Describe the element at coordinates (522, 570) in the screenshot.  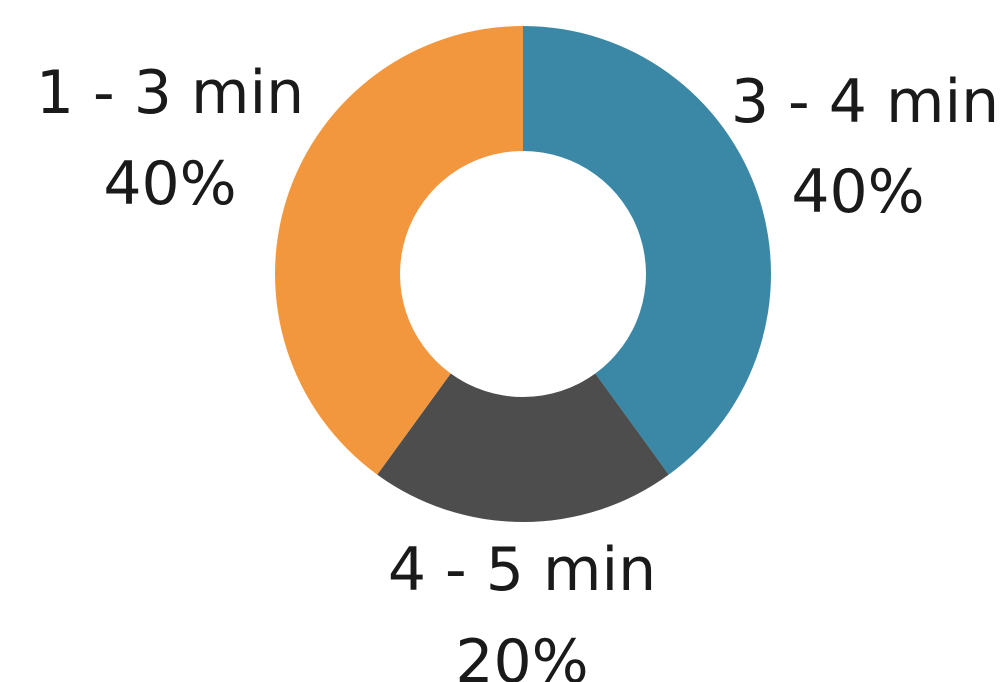
I see `slice-label-4-5-min: 4 - 5 min` at that location.